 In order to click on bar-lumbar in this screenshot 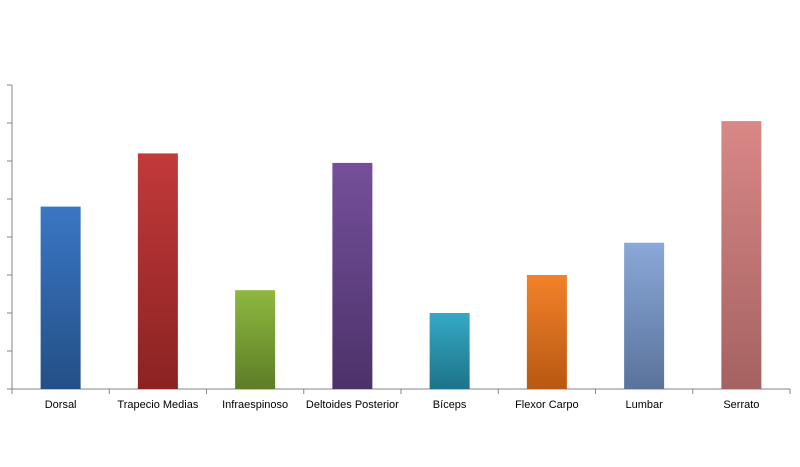, I will do `click(644, 315)`.